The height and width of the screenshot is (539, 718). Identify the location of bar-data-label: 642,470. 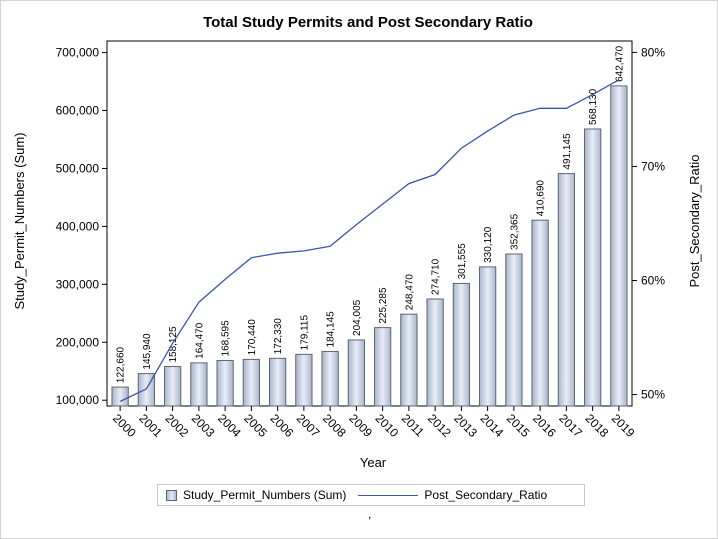
(619, 63).